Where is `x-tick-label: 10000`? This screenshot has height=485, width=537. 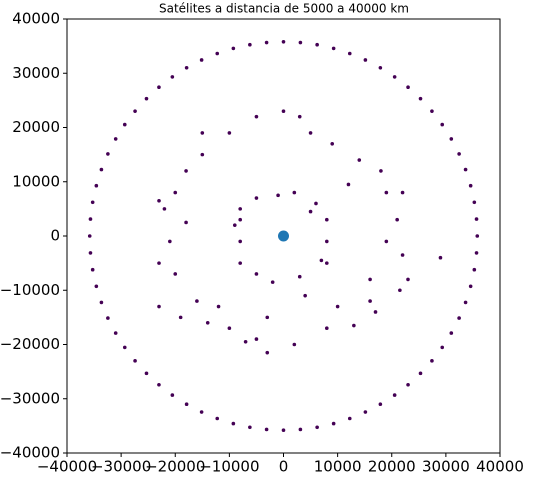
x-tick-label: 10000 is located at coordinates (338, 467).